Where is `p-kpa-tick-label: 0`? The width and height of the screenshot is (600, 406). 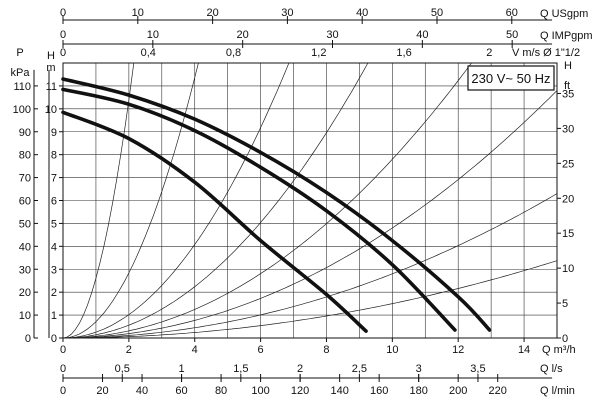
p-kpa-tick-label: 0 is located at coordinates (28, 339).